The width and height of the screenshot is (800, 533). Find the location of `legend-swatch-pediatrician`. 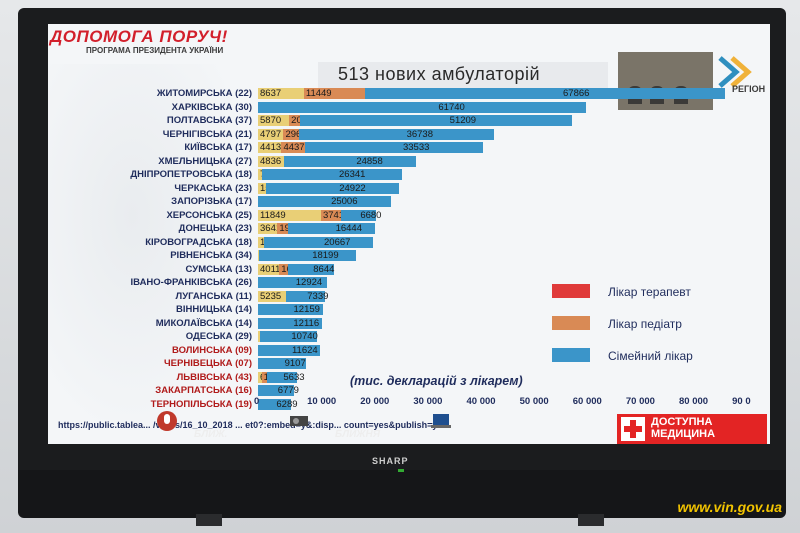

legend-swatch-pediatrician is located at coordinates (571, 323).